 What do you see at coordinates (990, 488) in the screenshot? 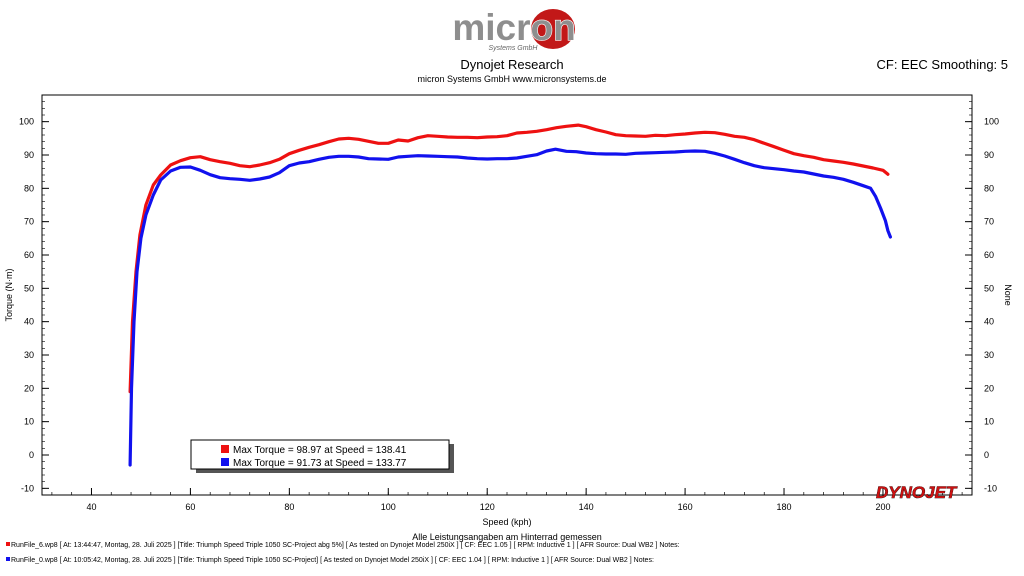
I see `y-tick-label-right: -10` at bounding box center [990, 488].